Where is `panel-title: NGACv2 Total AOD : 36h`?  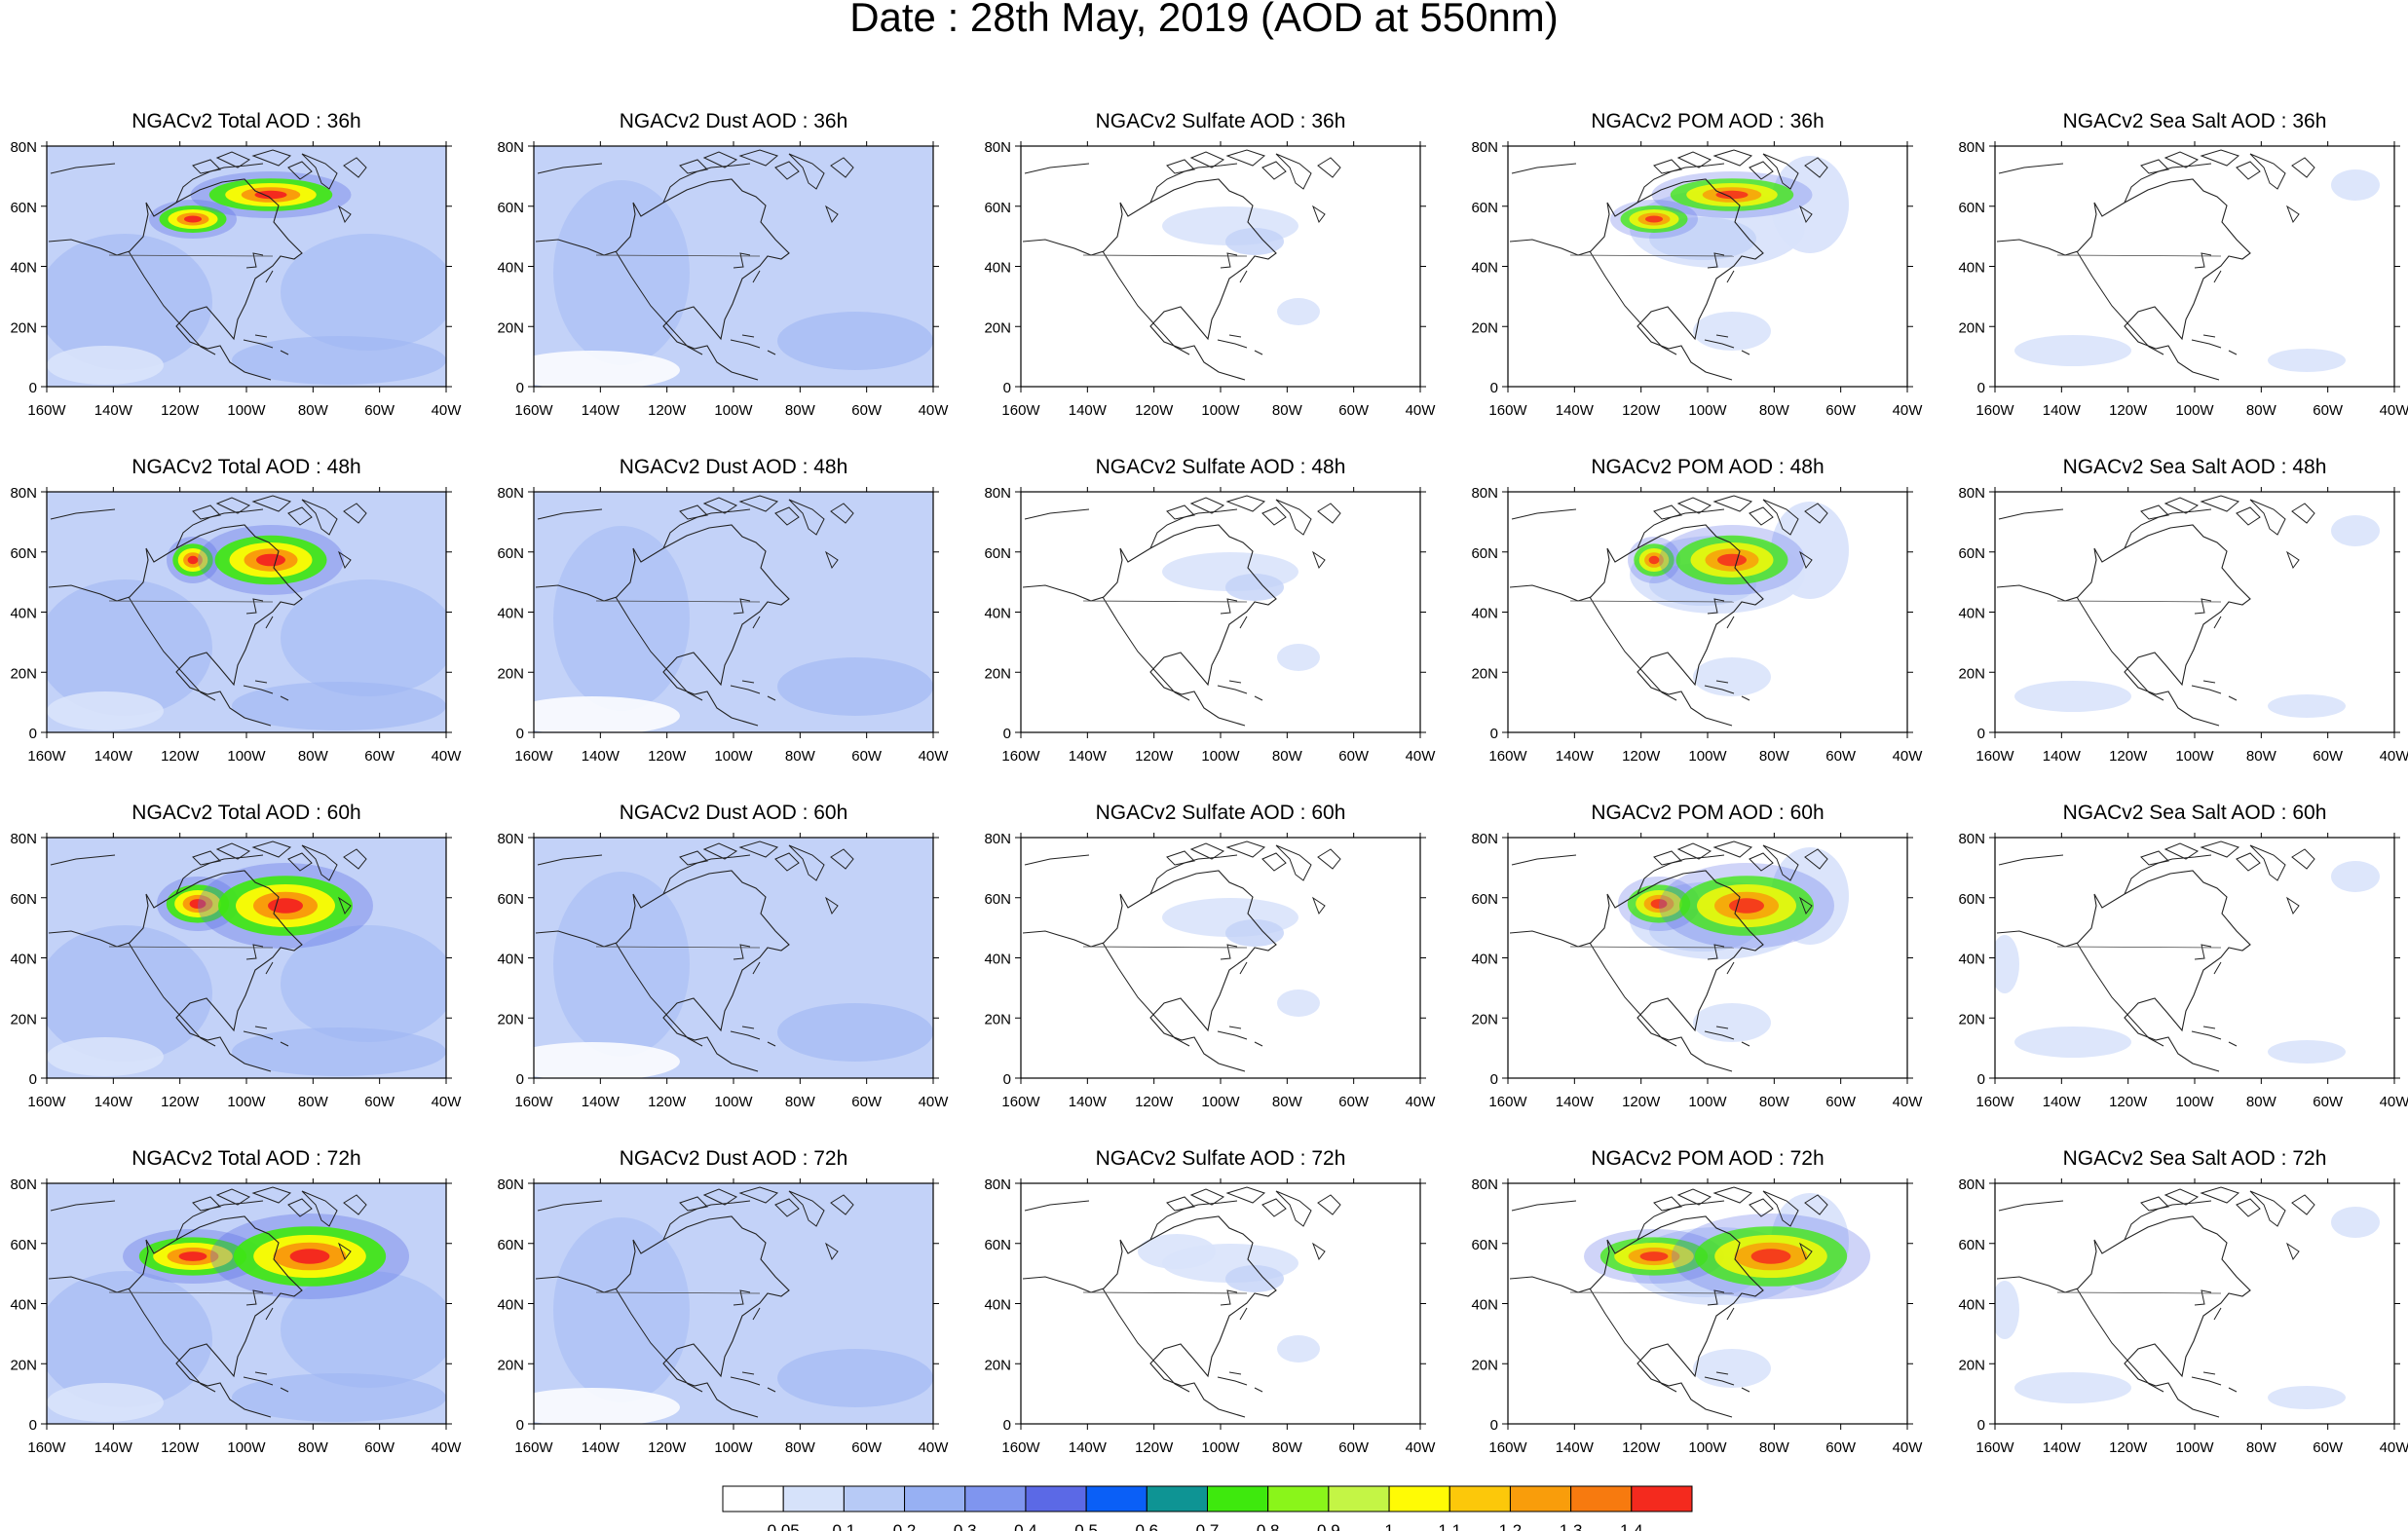 panel-title: NGACv2 Total AOD : 36h is located at coordinates (246, 121).